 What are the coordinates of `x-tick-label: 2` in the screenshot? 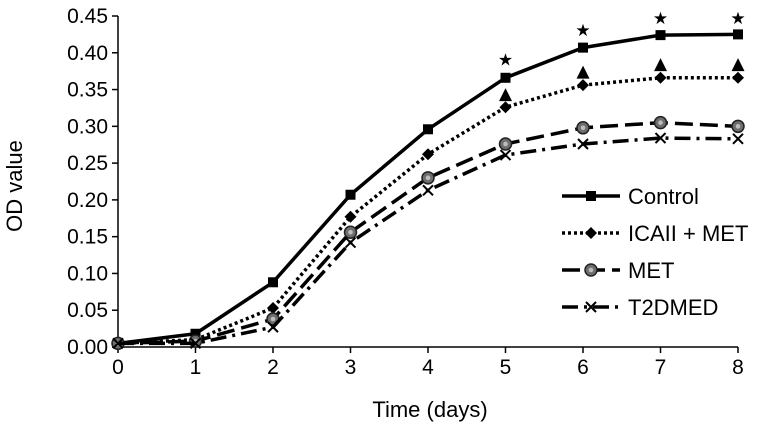 It's located at (273, 367).